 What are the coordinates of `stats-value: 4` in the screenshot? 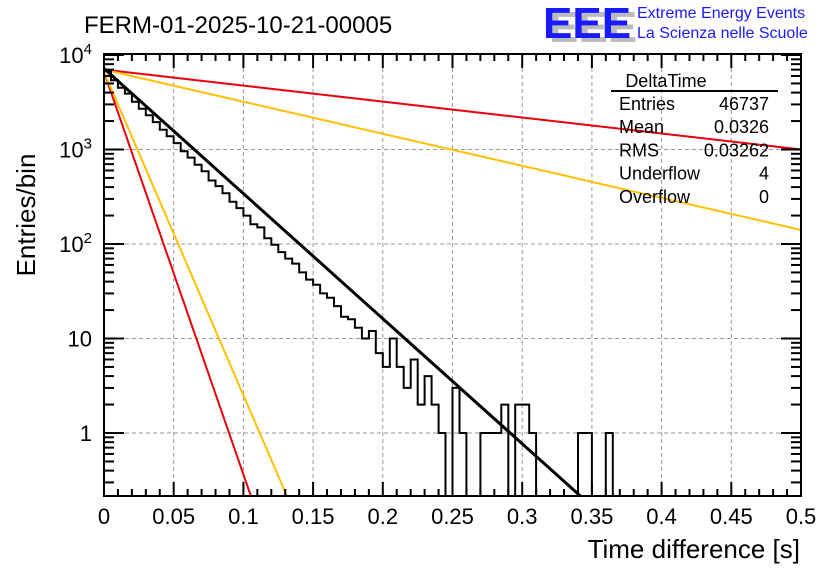 It's located at (764, 174).